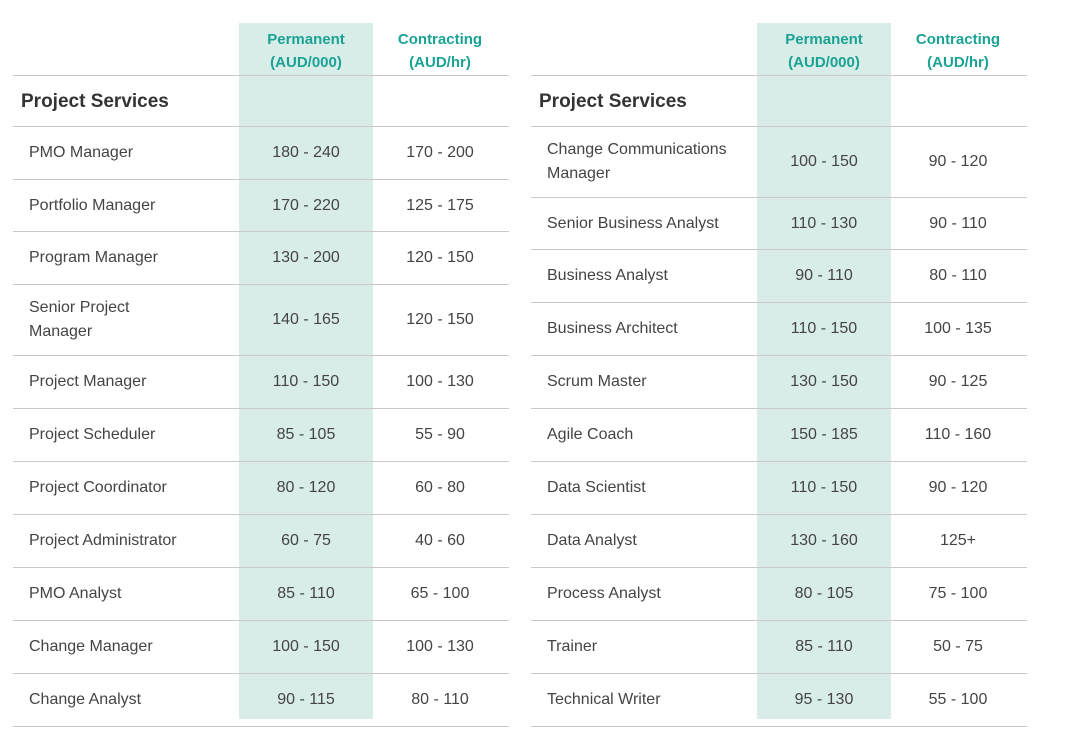 Image resolution: width=1080 pixels, height=755 pixels. I want to click on table-row: PMO Manager 180 - 240 170 - 200, so click(261, 153).